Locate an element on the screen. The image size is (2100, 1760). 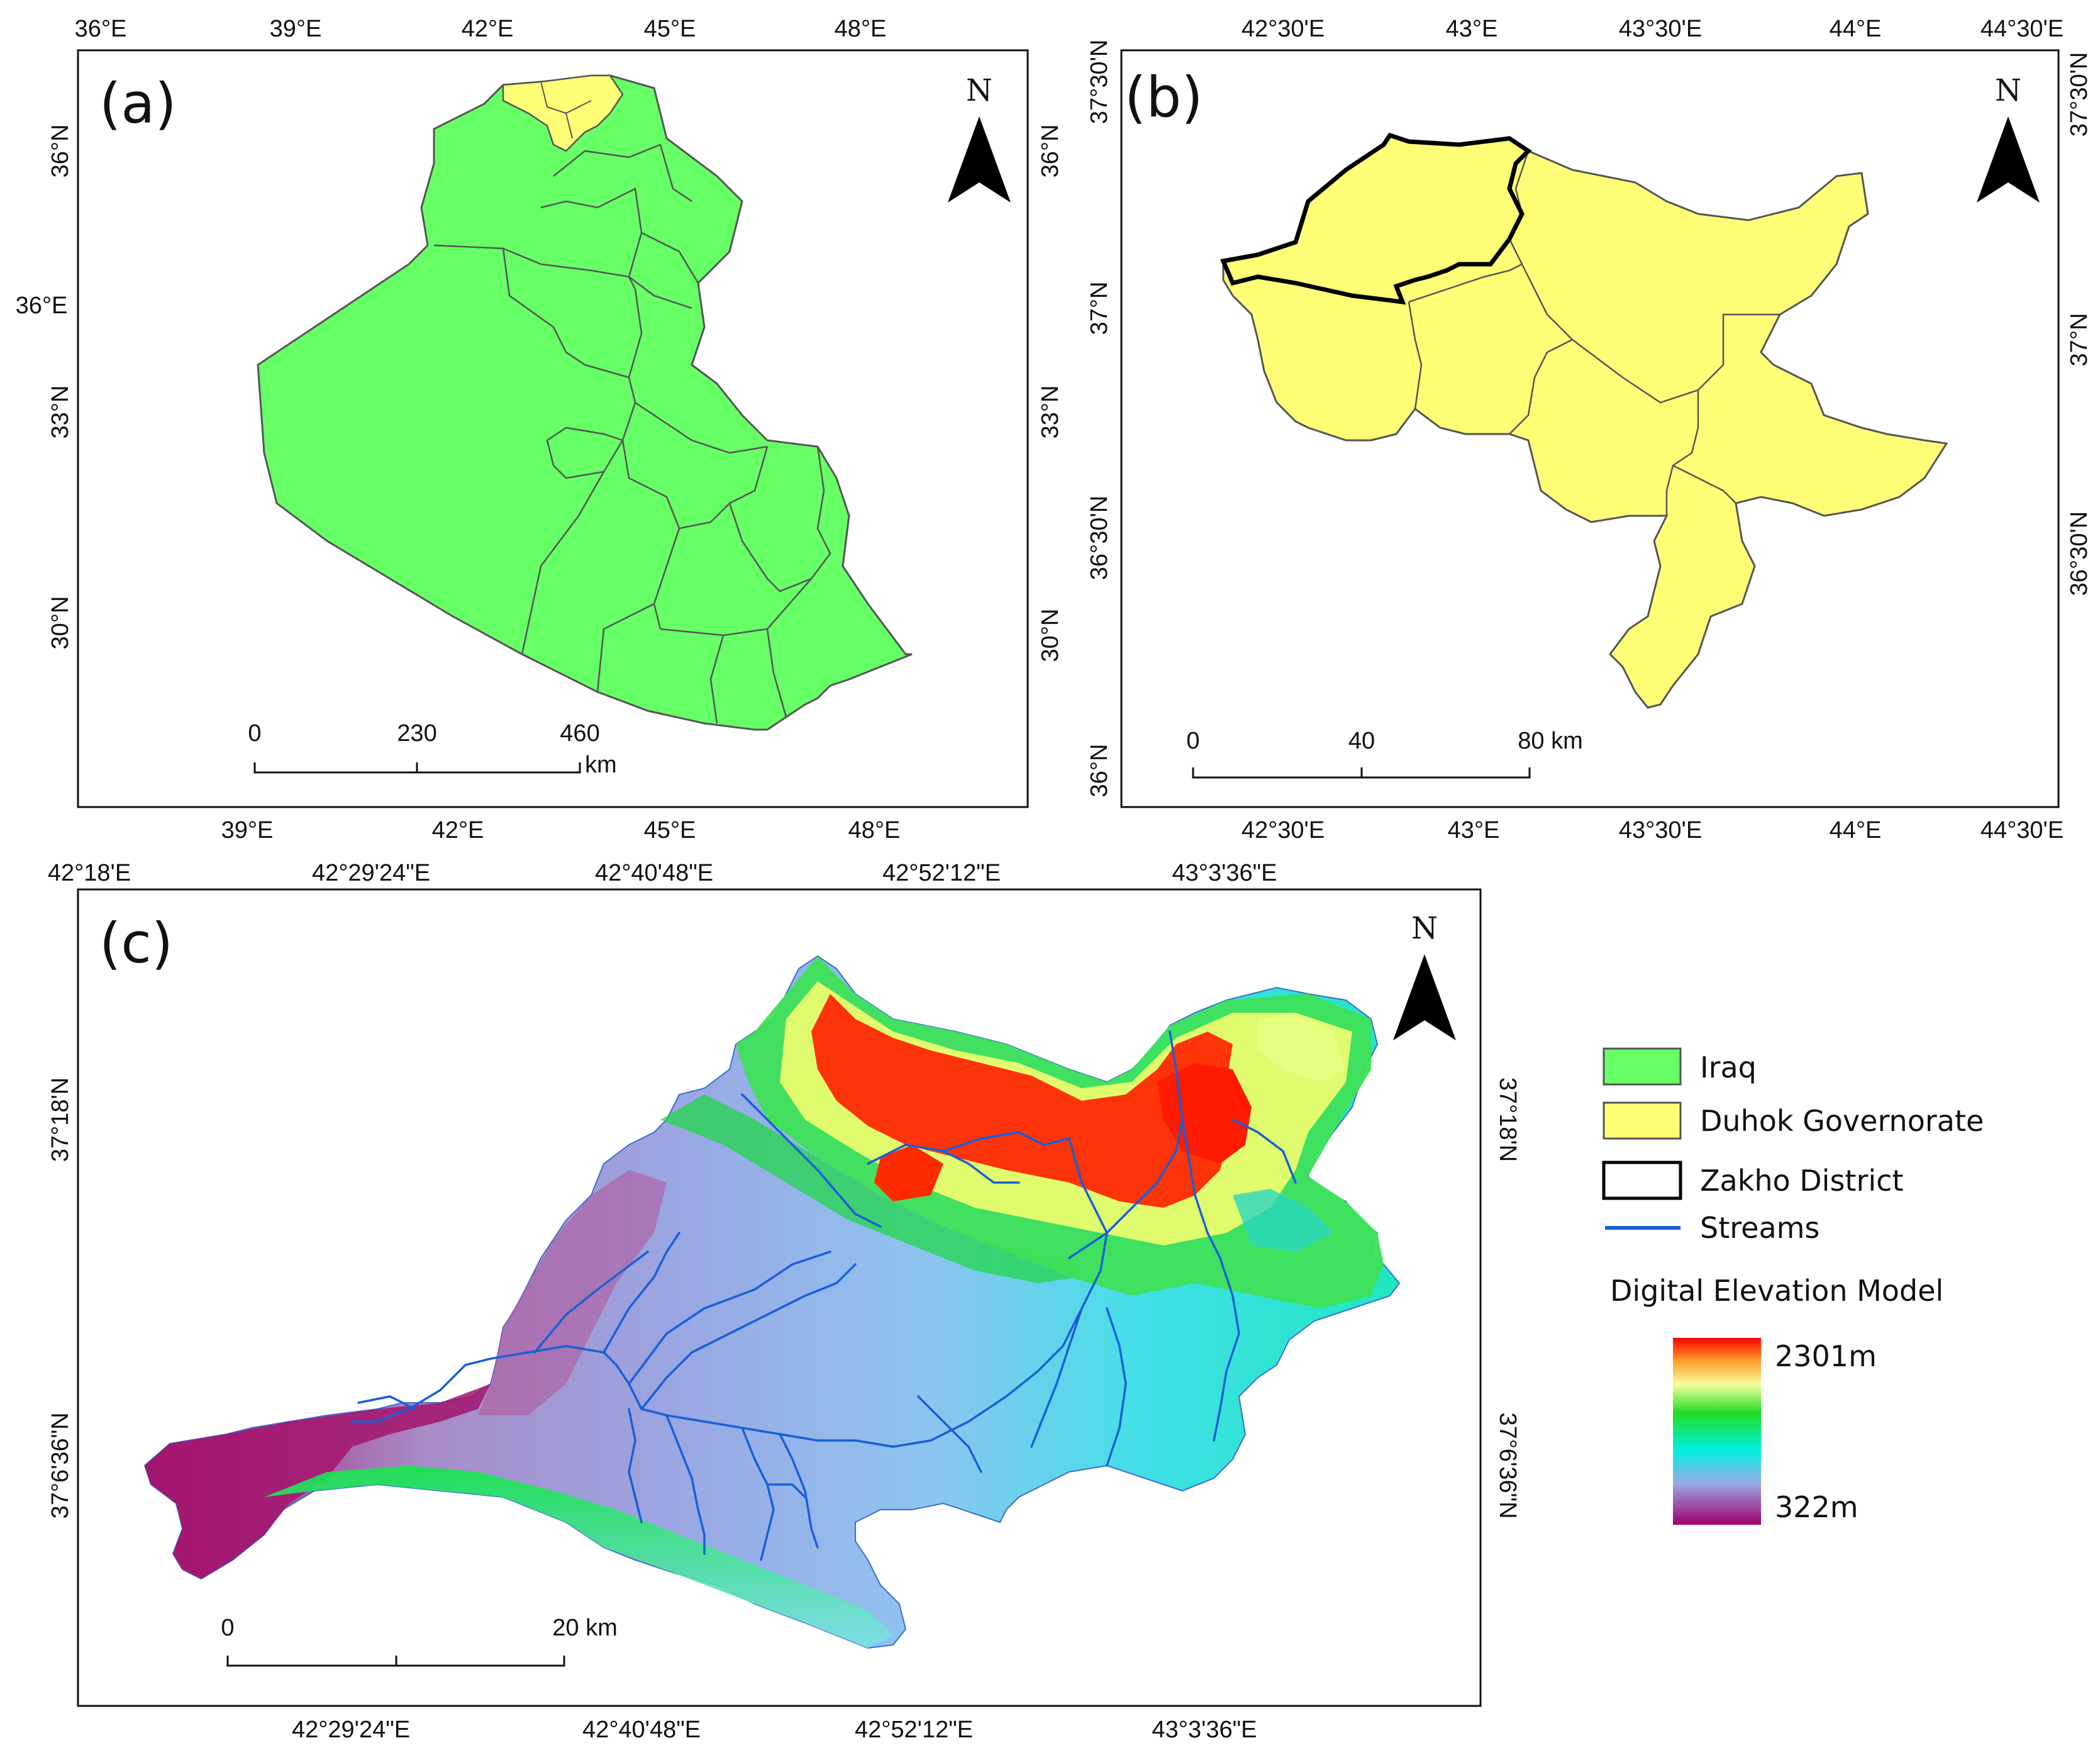
tick-label: 42°18'E is located at coordinates (89, 873).